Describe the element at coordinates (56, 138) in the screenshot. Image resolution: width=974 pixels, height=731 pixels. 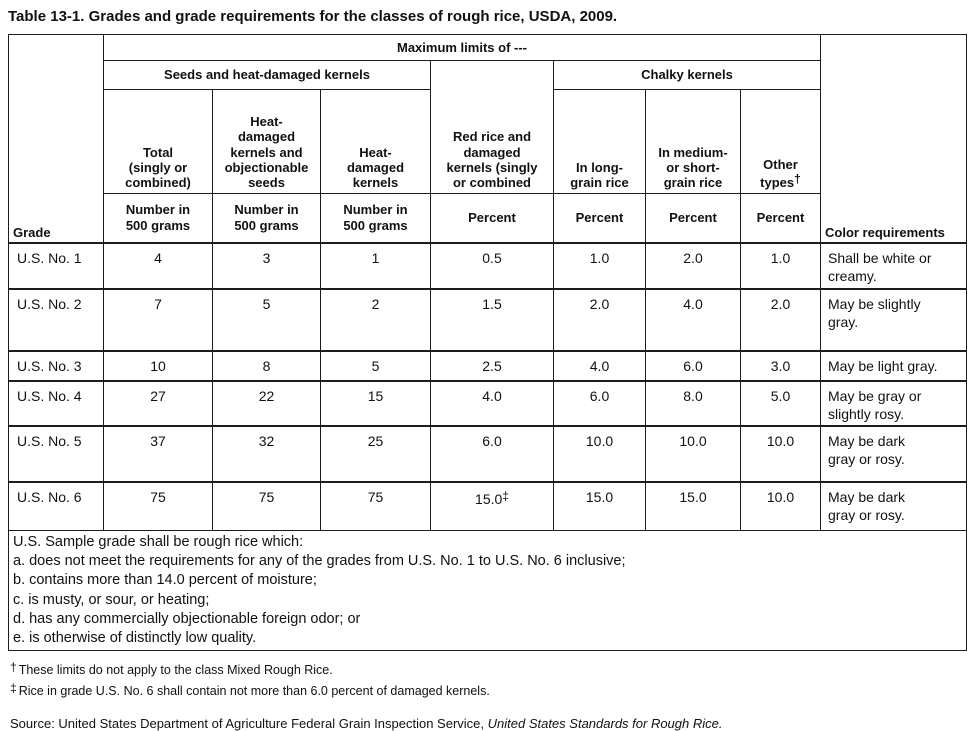
I see `grade-column-header: Grade` at that location.